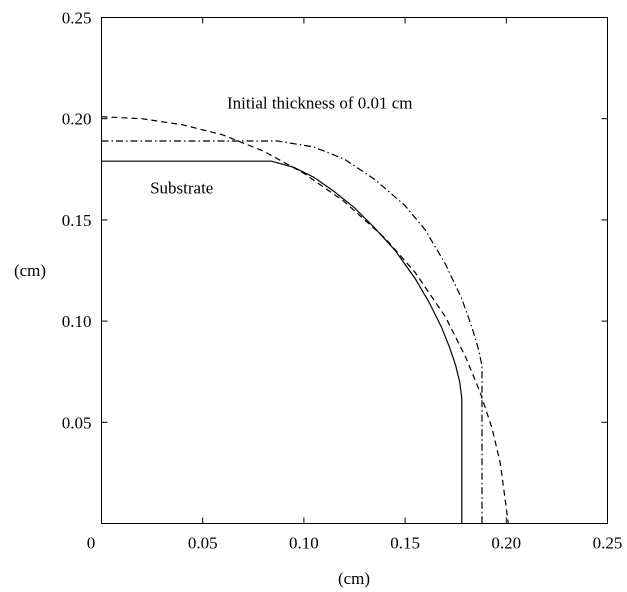 The height and width of the screenshot is (592, 627). I want to click on y-tick-label: 0.15, so click(77, 220).